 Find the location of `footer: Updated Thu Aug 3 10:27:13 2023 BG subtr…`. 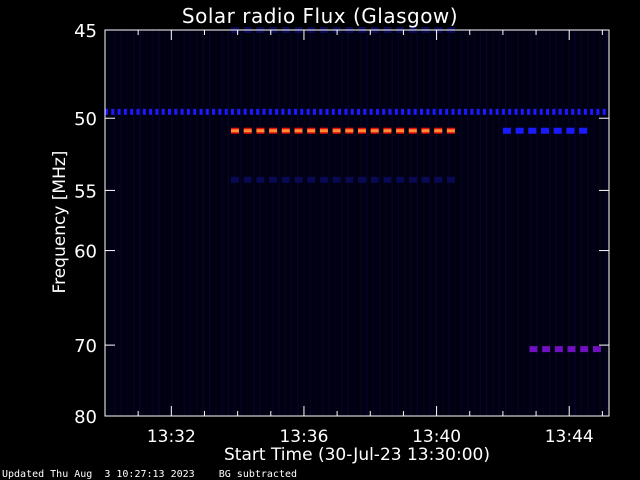

footer: Updated Thu Aug 3 10:27:13 2023 BG subtr… is located at coordinates (149, 474).